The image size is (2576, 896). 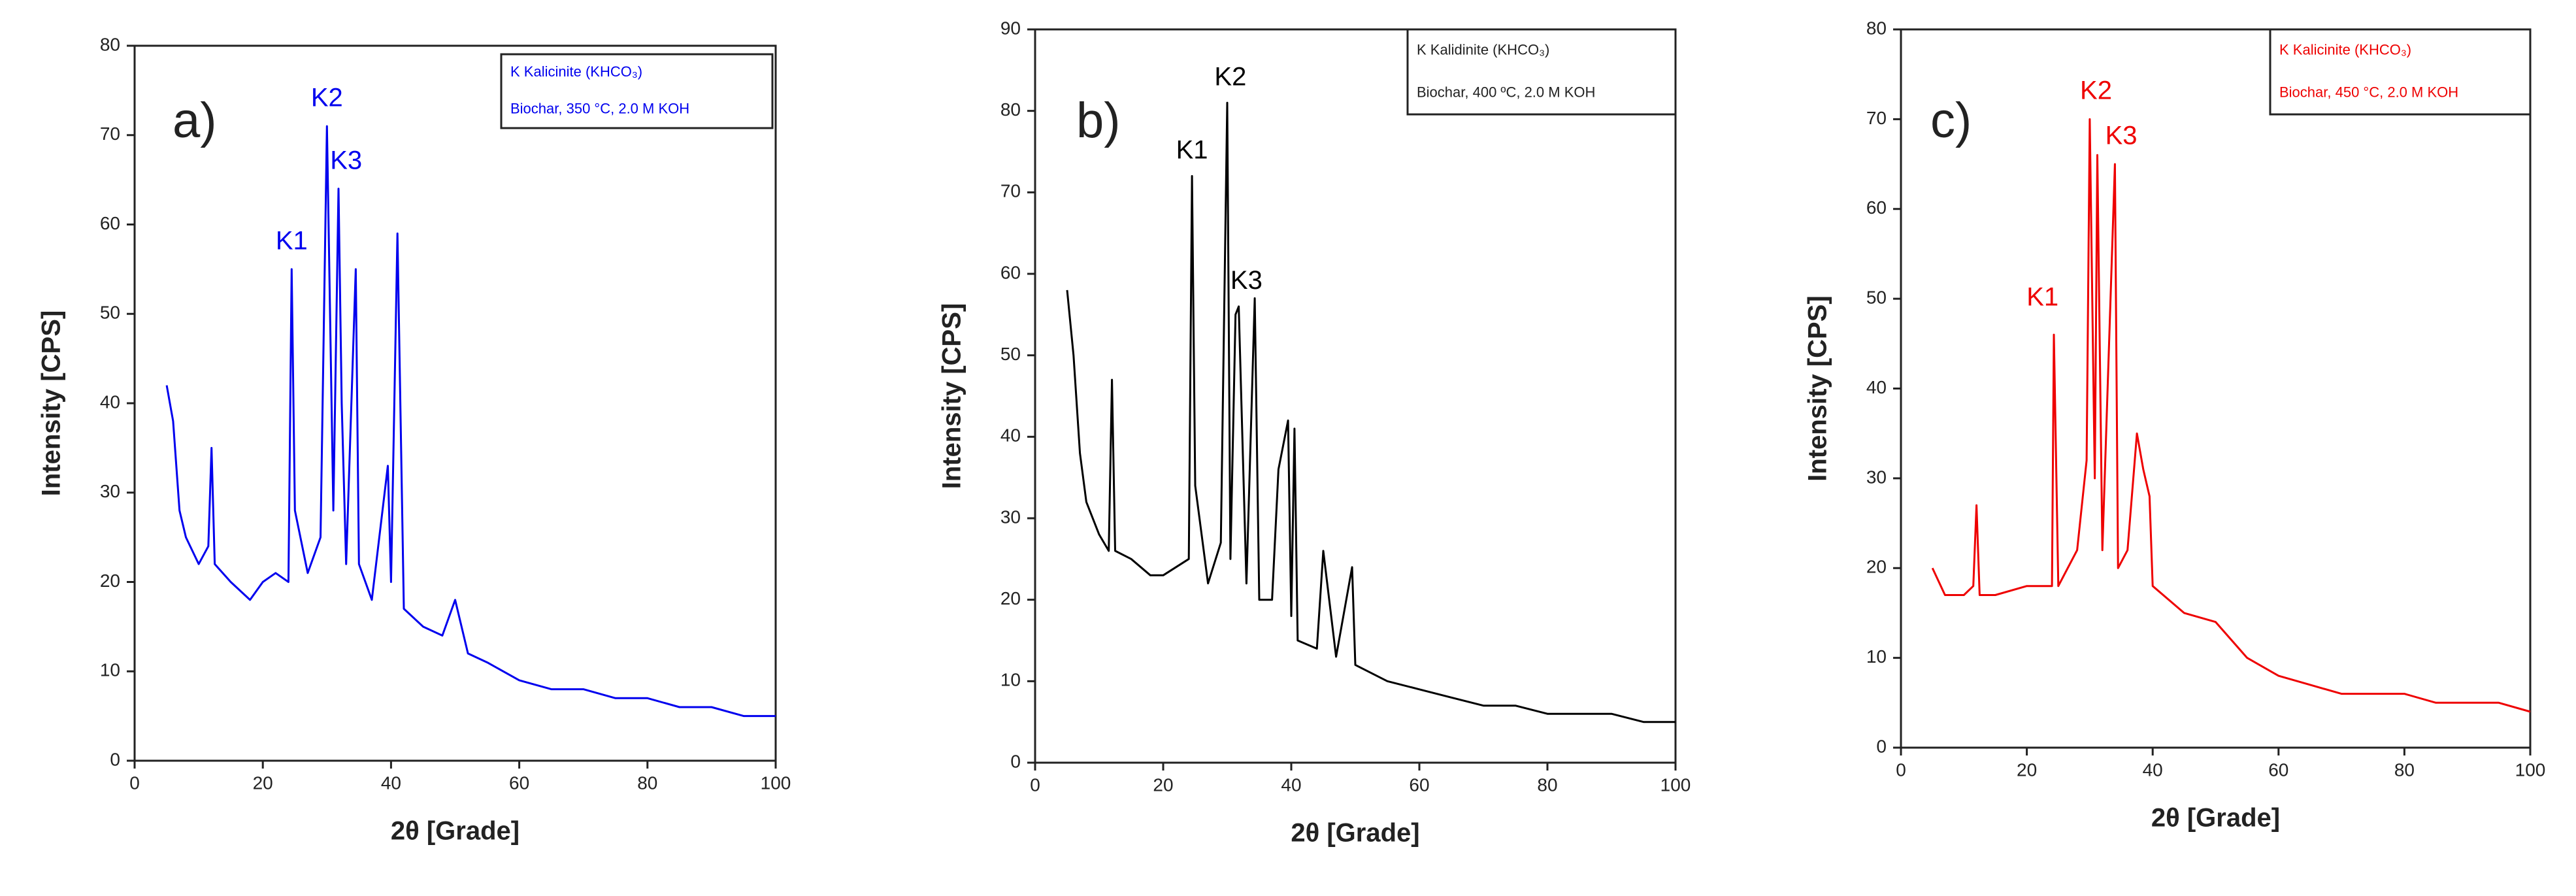 I want to click on panel-label: b), so click(x=1098, y=120).